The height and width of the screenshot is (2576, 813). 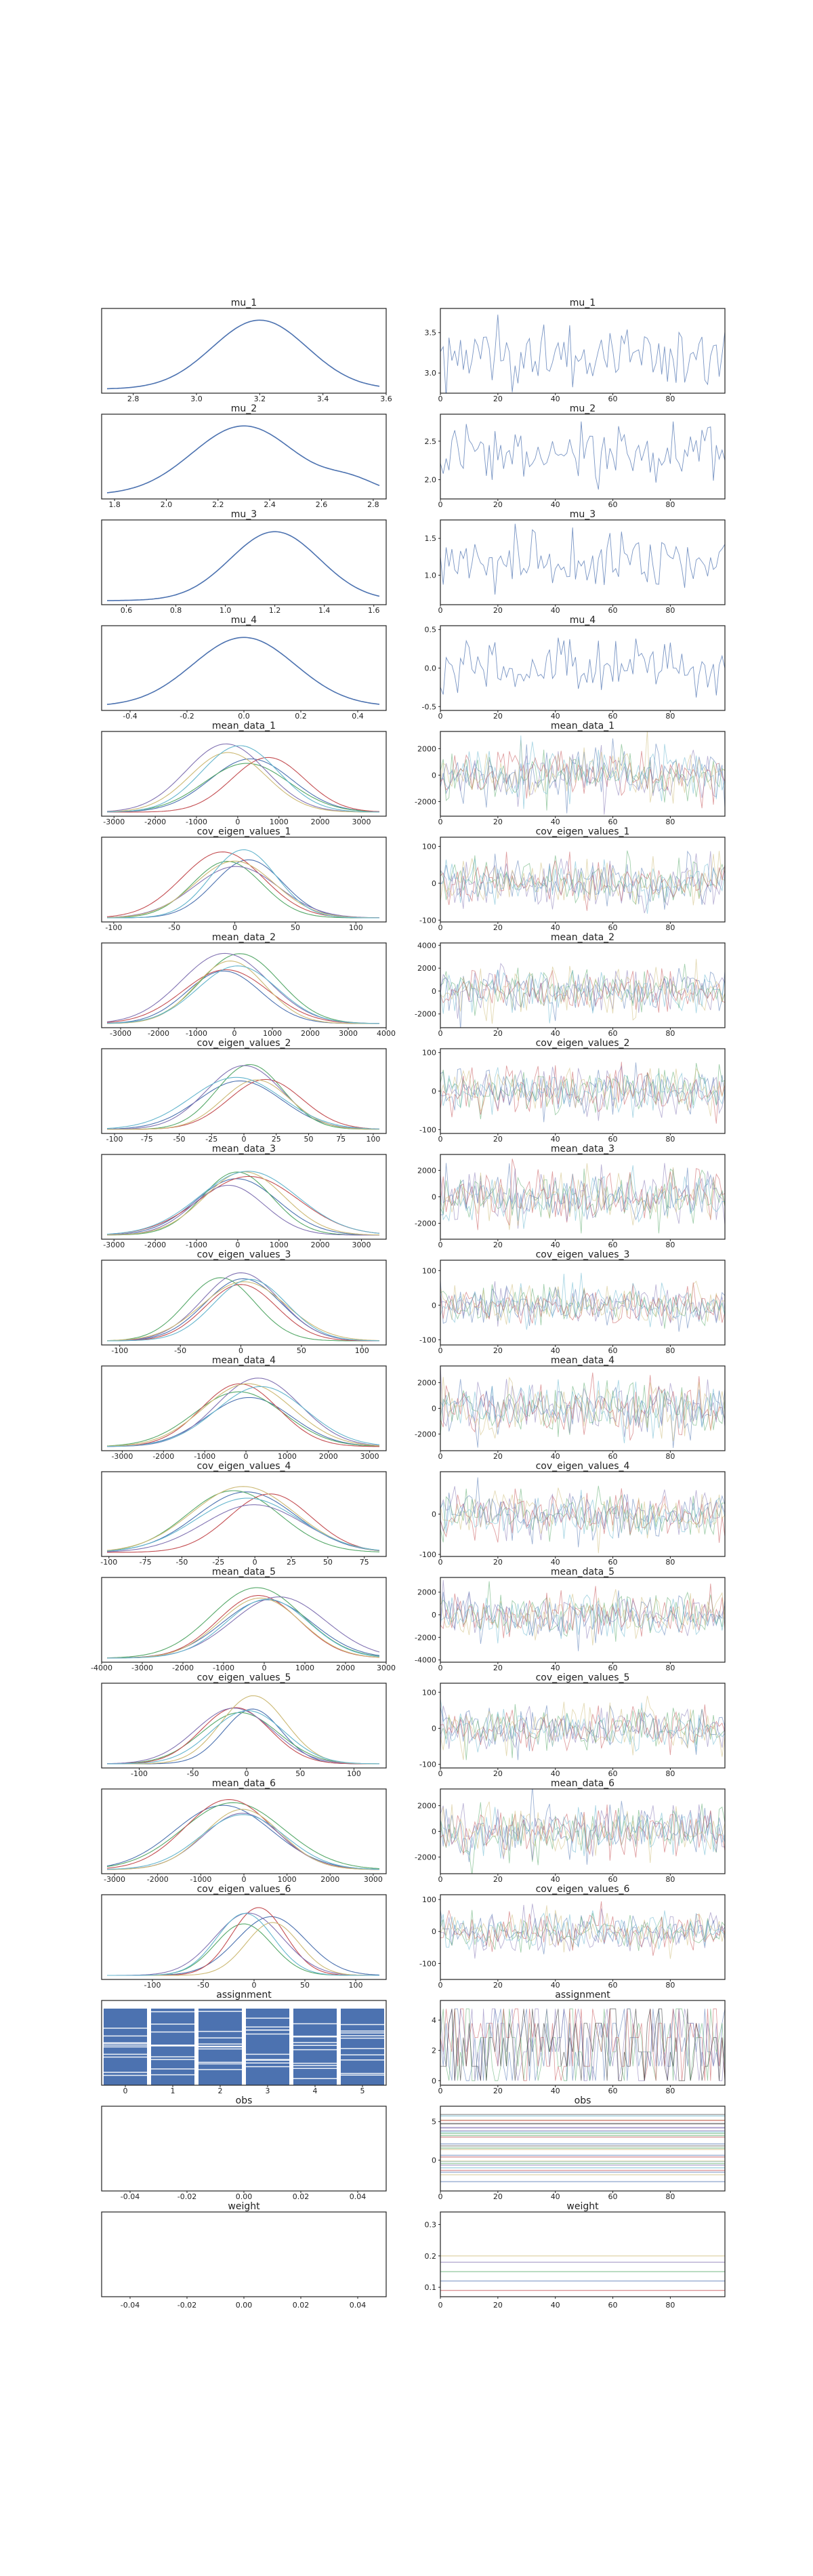 What do you see at coordinates (244, 2148) in the screenshot?
I see `kde-panel: obs -0.04 -0.02 0.00 0.02 0.04` at bounding box center [244, 2148].